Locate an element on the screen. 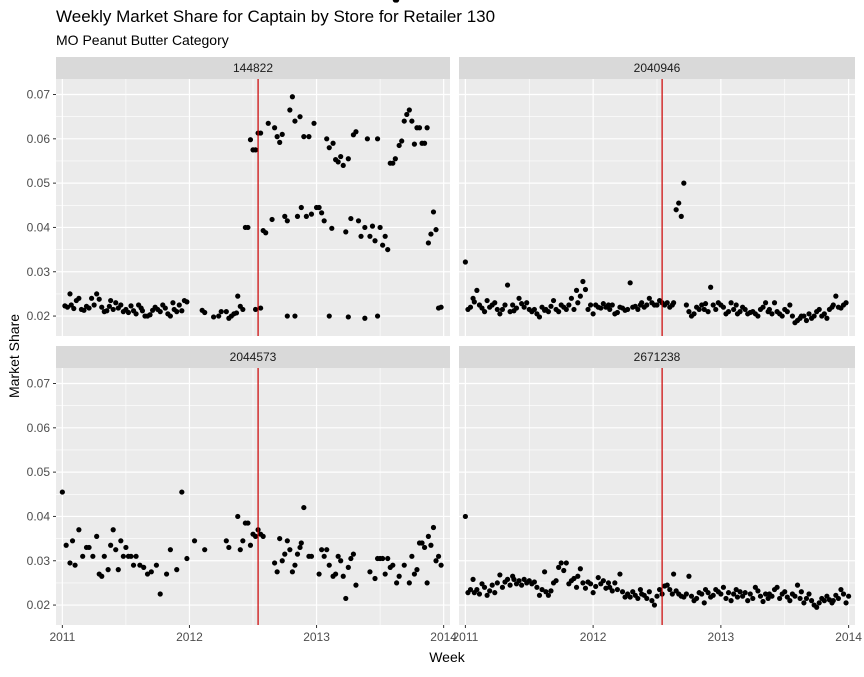 Image resolution: width=864 pixels, height=677 pixels. y-tick-label: 0.06 is located at coordinates (39, 139).